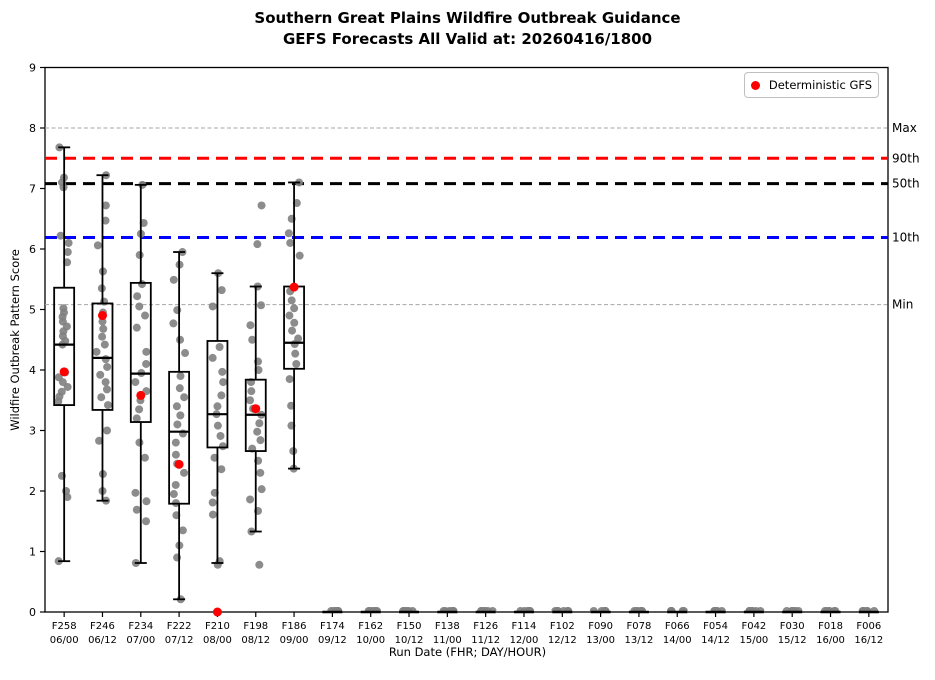 This screenshot has width=935, height=680. Describe the element at coordinates (902, 305) in the screenshot. I see `ref-label-min: Min` at that location.